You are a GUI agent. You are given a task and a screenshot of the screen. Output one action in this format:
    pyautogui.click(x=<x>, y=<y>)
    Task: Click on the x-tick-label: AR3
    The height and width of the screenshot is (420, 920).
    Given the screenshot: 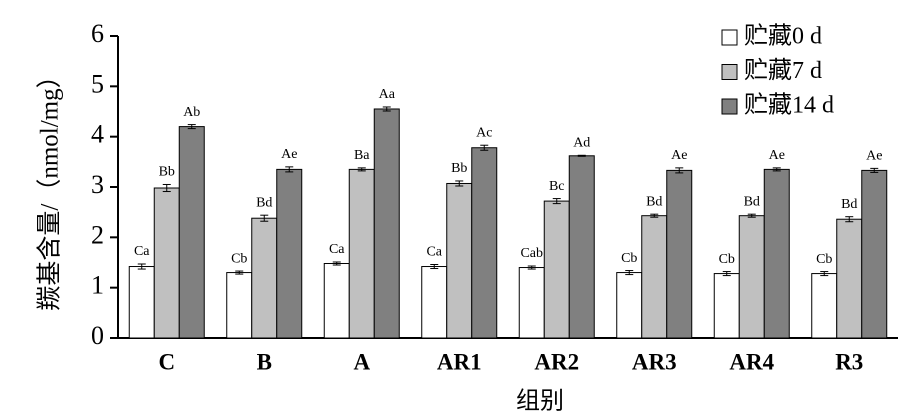 What is the action you would take?
    pyautogui.click(x=654, y=361)
    